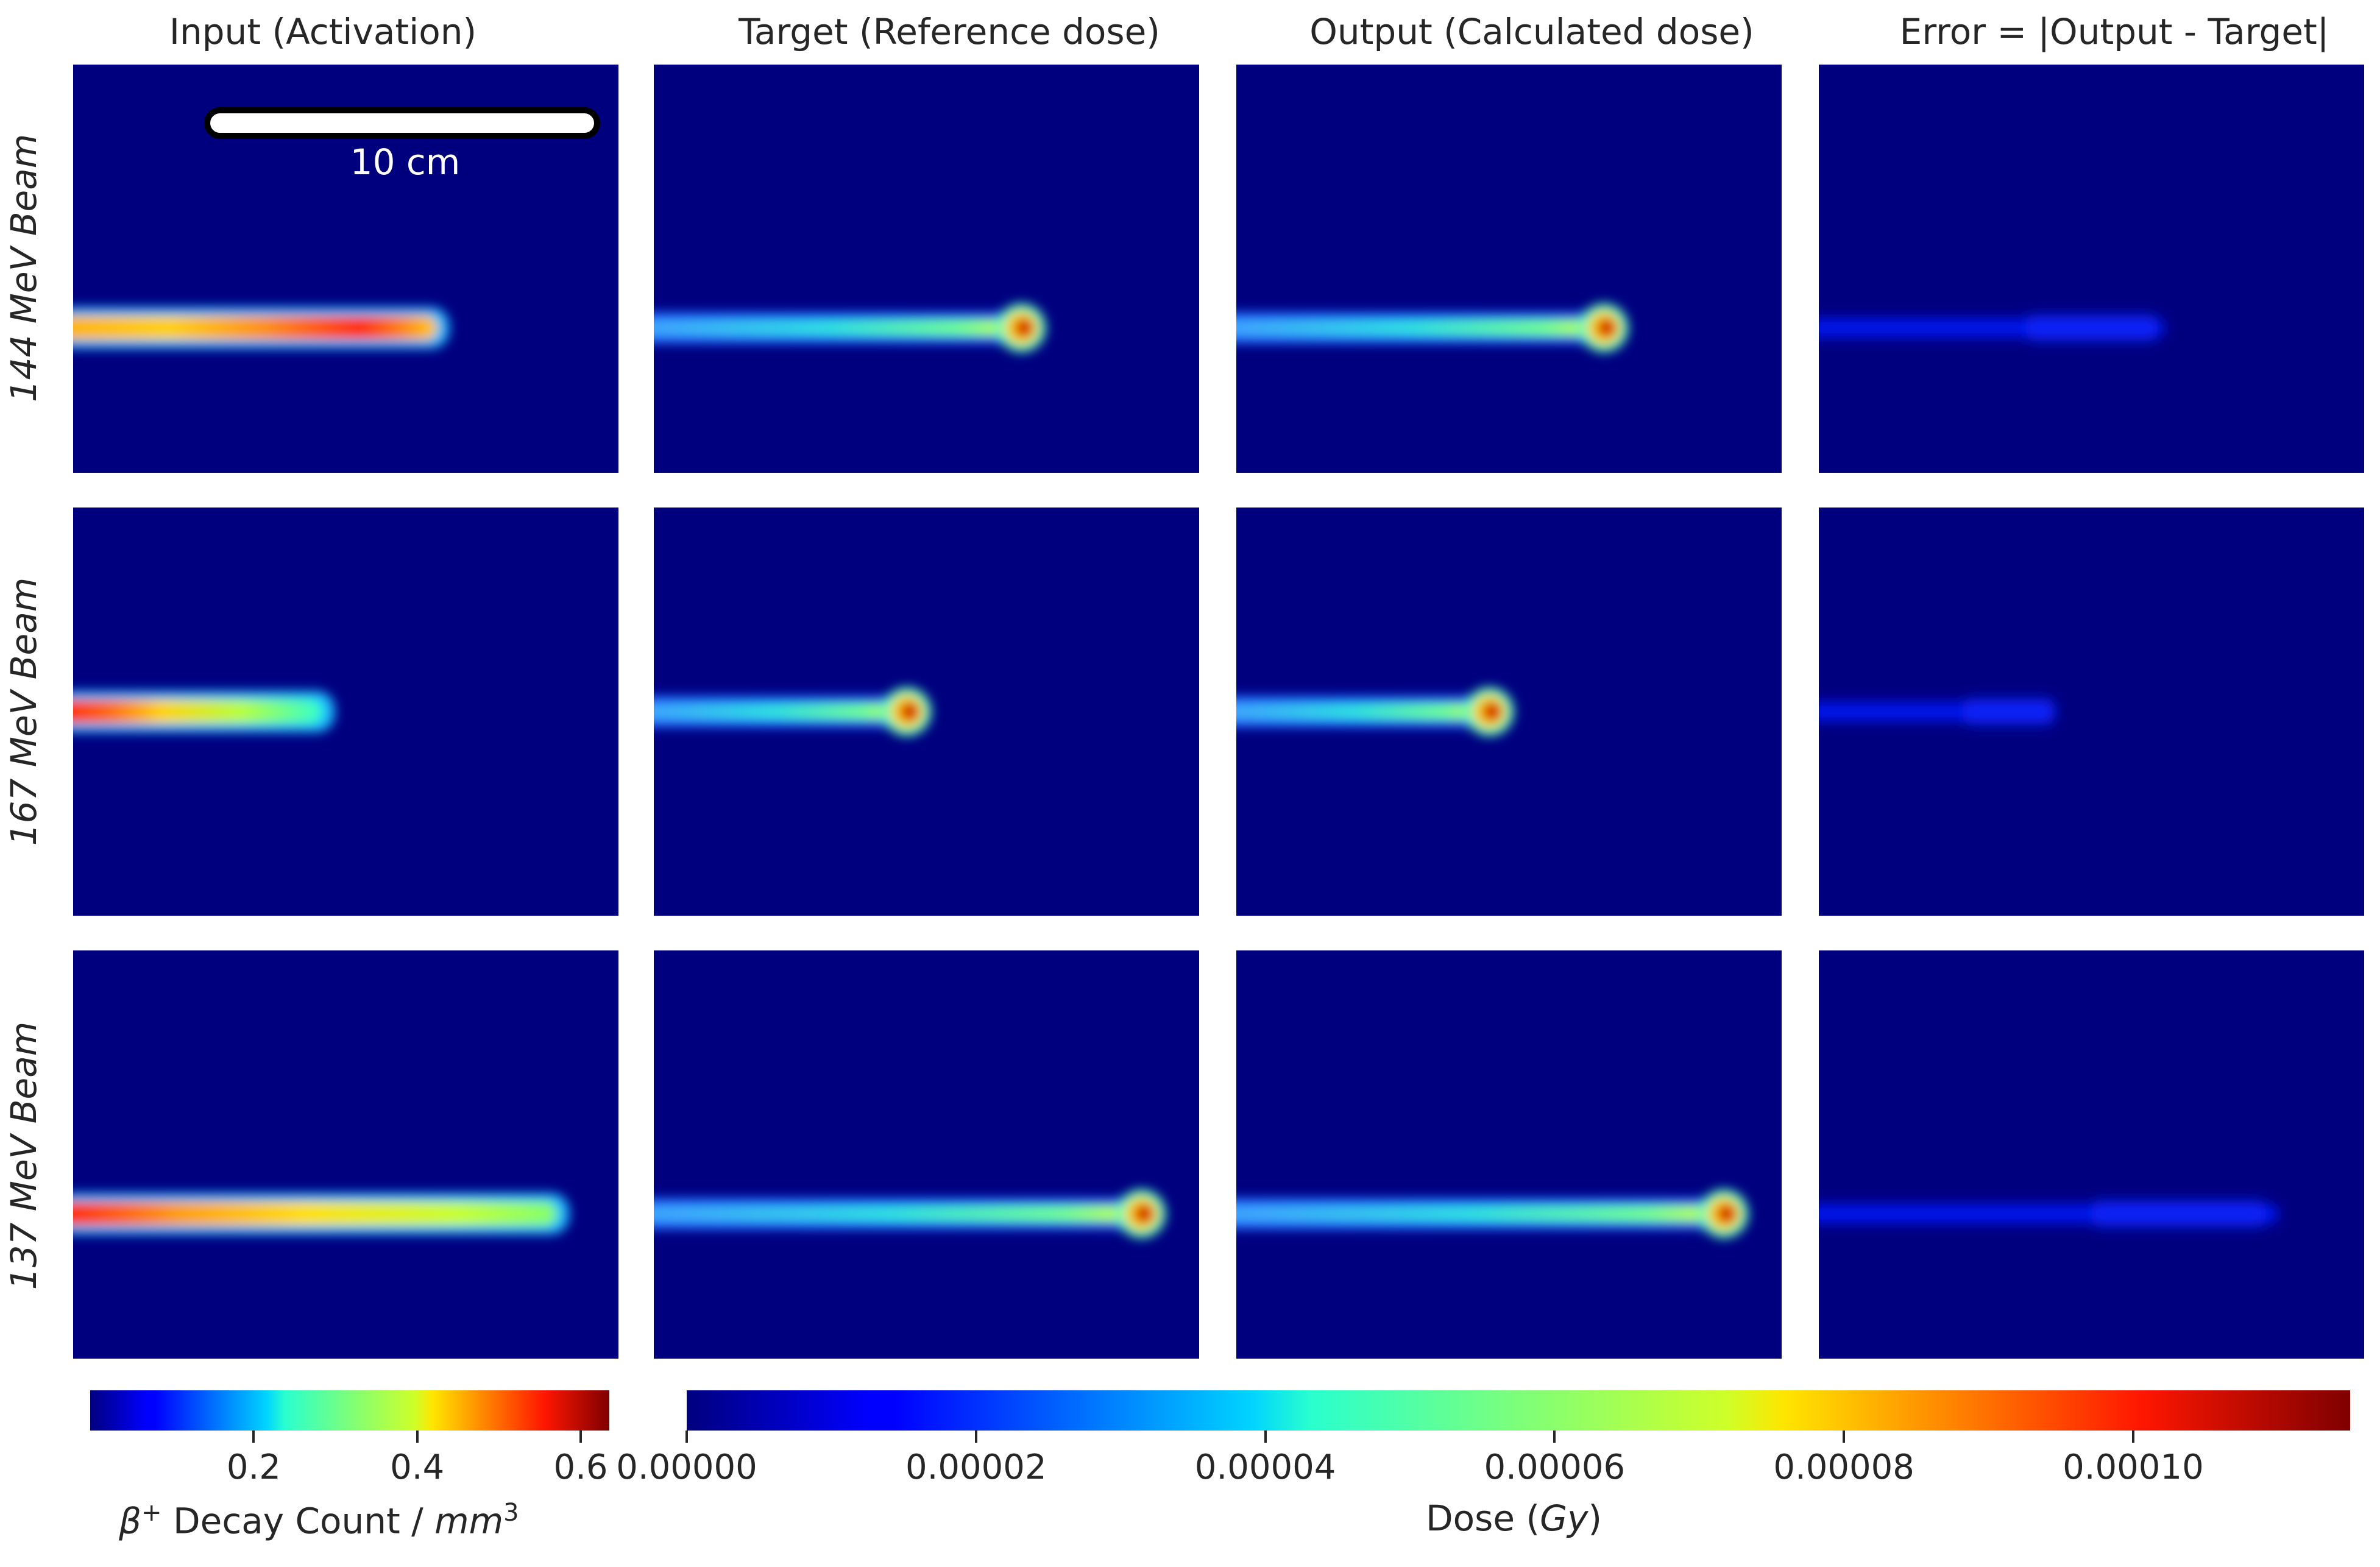 Image resolution: width=2380 pixels, height=1567 pixels. Describe the element at coordinates (23, 1155) in the screenshot. I see `row-label-137: 137 MeV Beam` at that location.